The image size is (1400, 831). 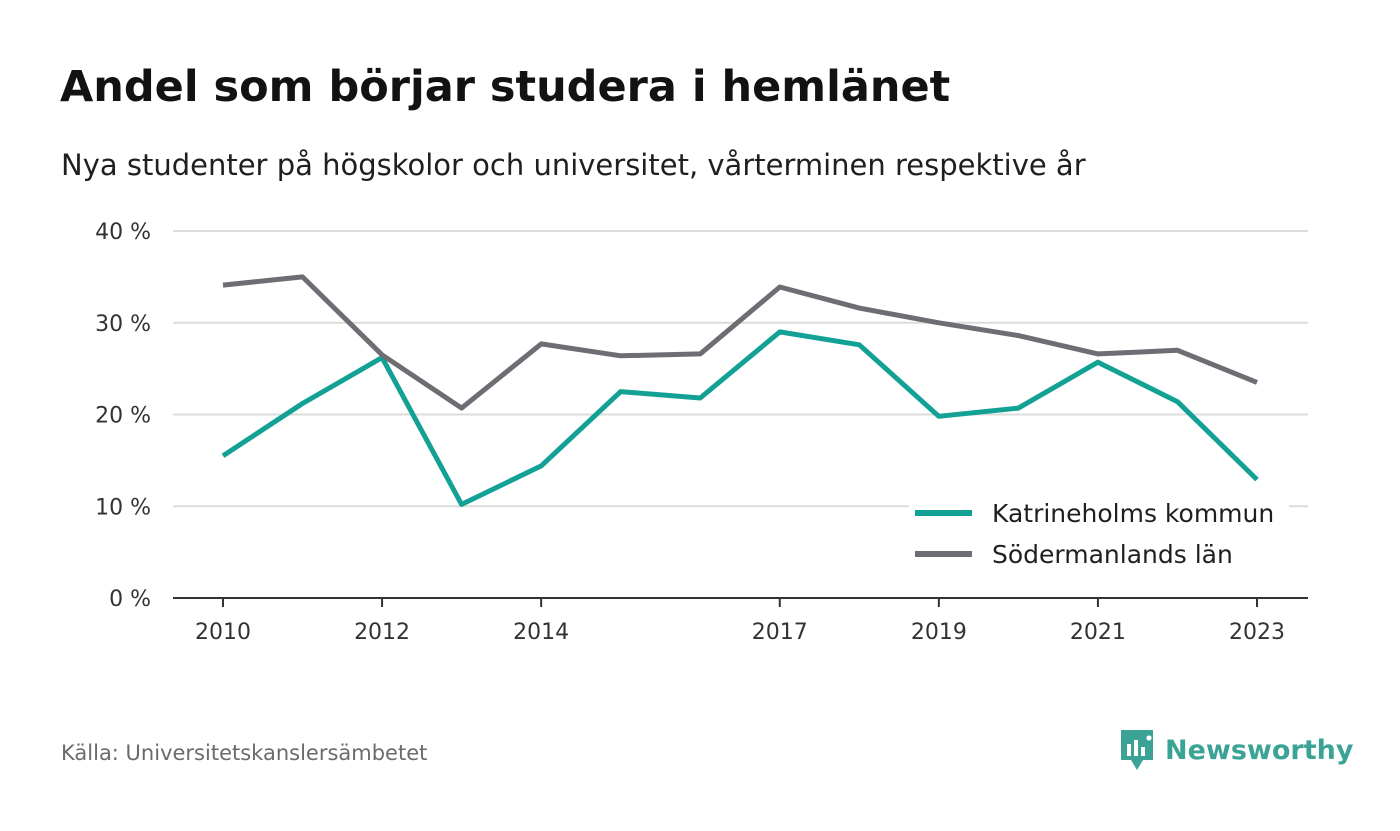 What do you see at coordinates (382, 632) in the screenshot?
I see `x-tick-label: 2012` at bounding box center [382, 632].